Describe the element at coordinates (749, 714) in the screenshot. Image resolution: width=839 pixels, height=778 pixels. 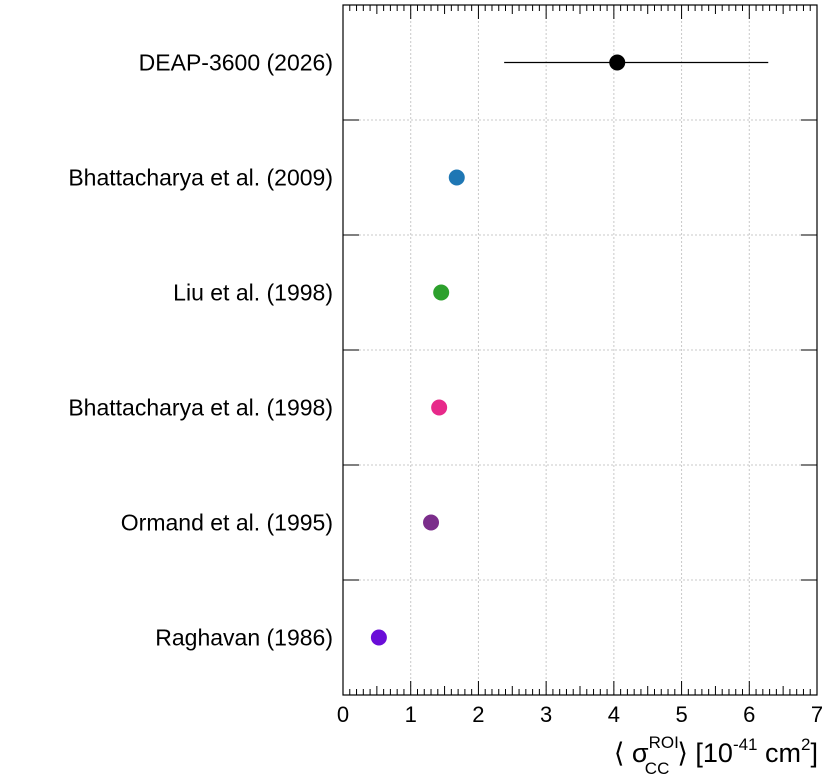
I see `x-tick-label: 6` at that location.